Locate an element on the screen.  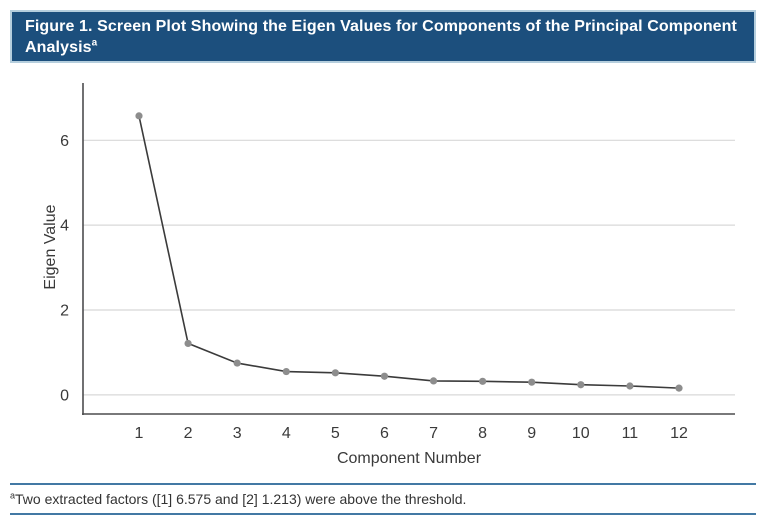
x-tick-label: 6 is located at coordinates (384, 433).